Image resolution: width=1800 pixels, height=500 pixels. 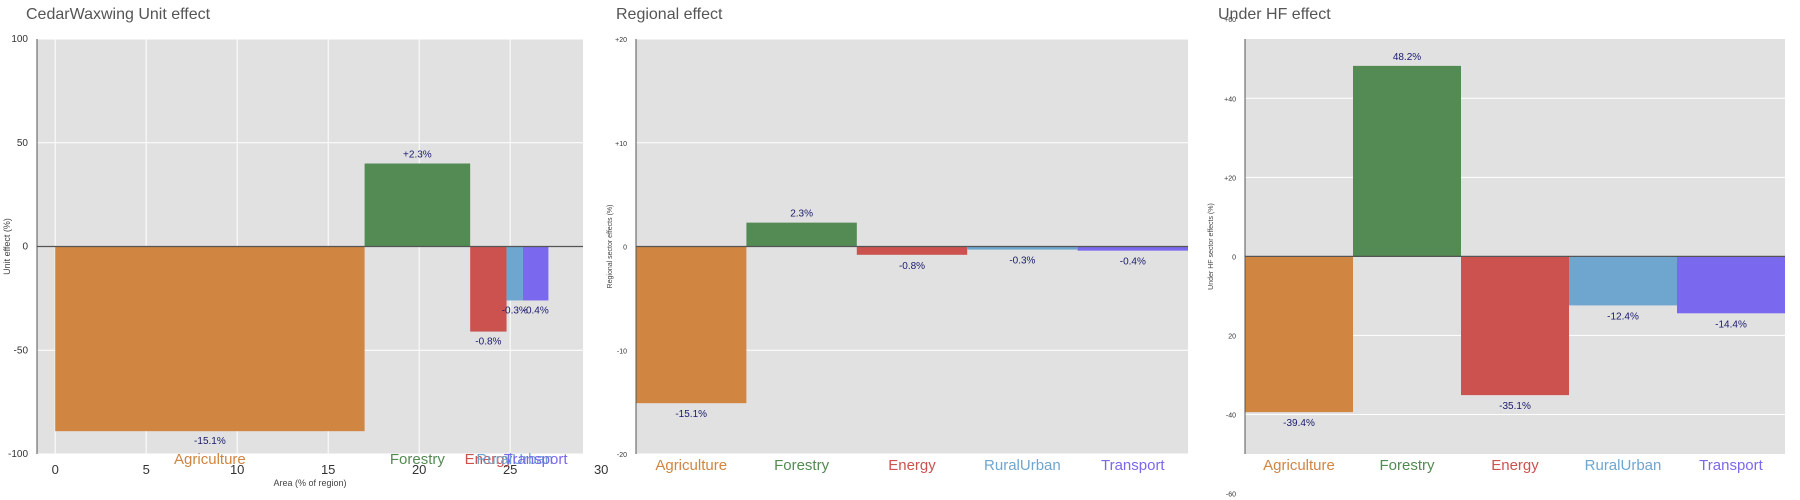 I want to click on y-tick-label: -10, so click(x=622, y=351).